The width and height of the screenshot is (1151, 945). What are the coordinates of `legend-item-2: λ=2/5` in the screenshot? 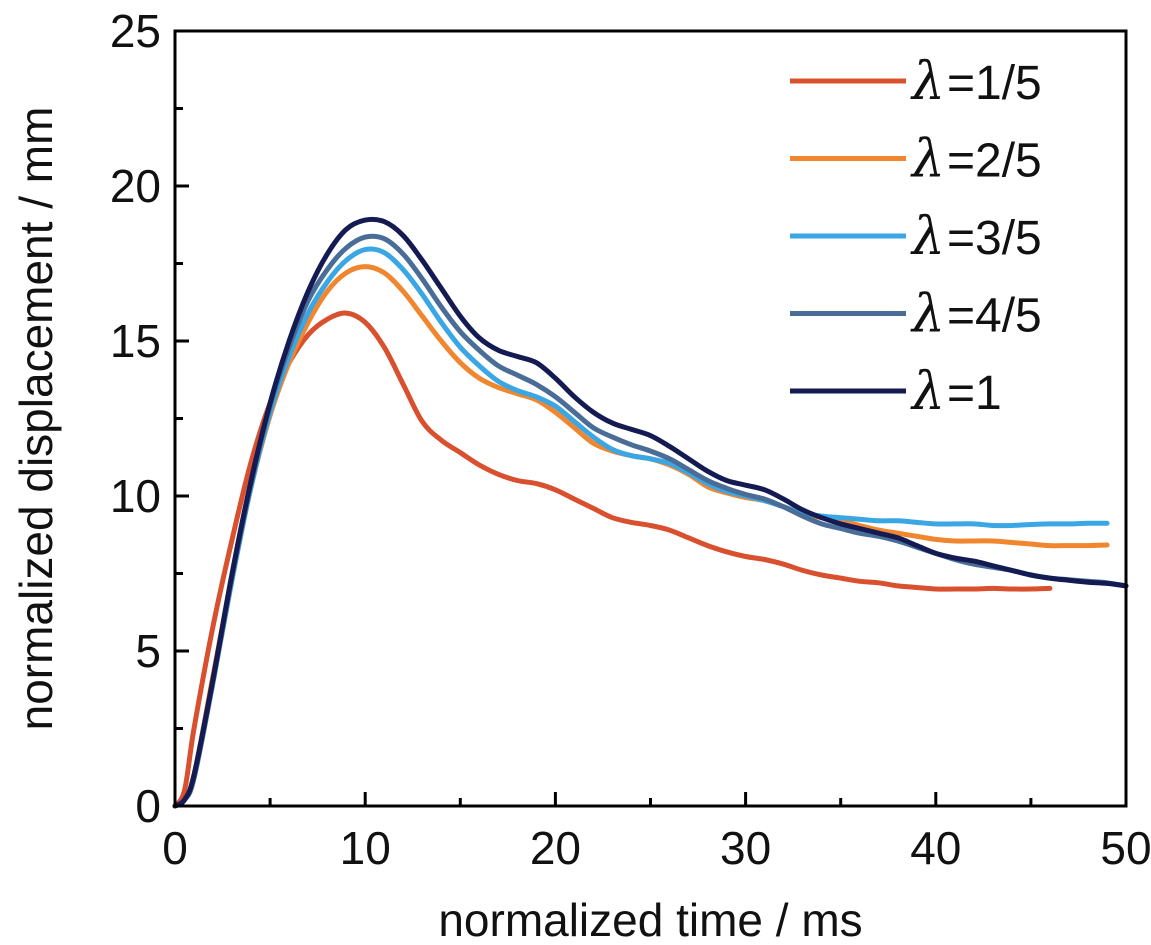 It's located at (916, 160).